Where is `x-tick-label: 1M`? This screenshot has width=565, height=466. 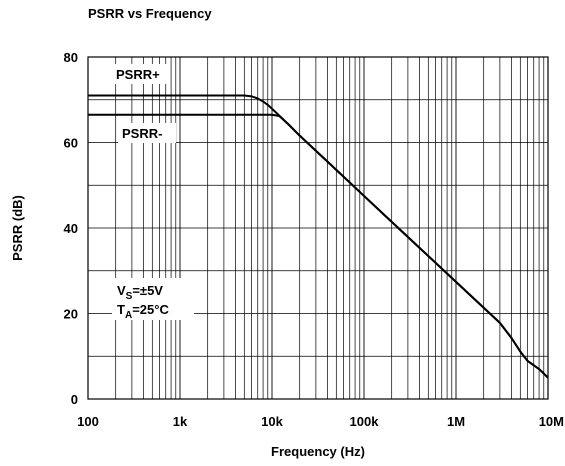
x-tick-label: 1M is located at coordinates (456, 421).